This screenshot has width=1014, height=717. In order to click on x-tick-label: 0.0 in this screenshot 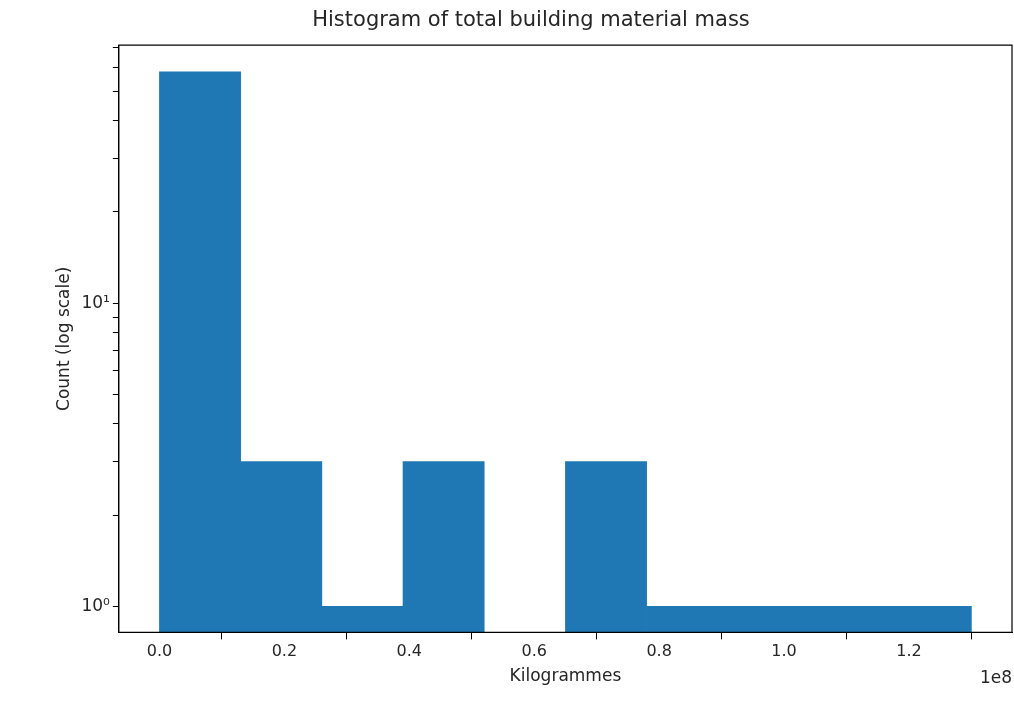, I will do `click(159, 651)`.